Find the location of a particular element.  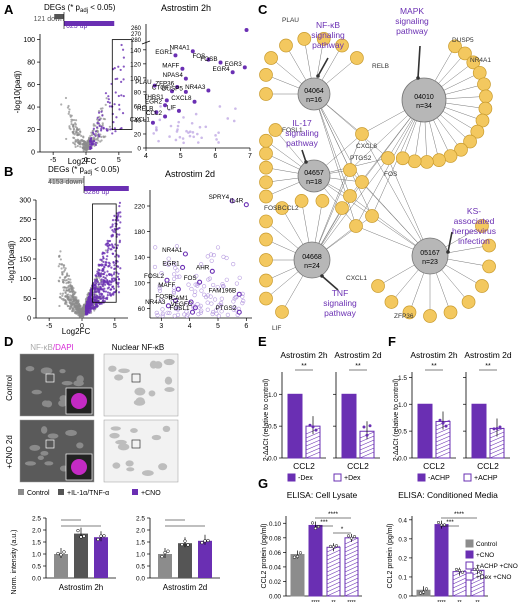

d-micrographs is located at coordinates (99, 418).